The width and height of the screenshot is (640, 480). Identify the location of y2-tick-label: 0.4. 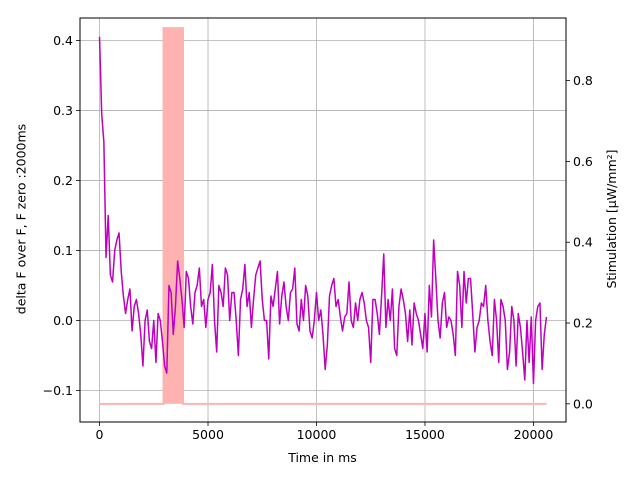
(583, 242).